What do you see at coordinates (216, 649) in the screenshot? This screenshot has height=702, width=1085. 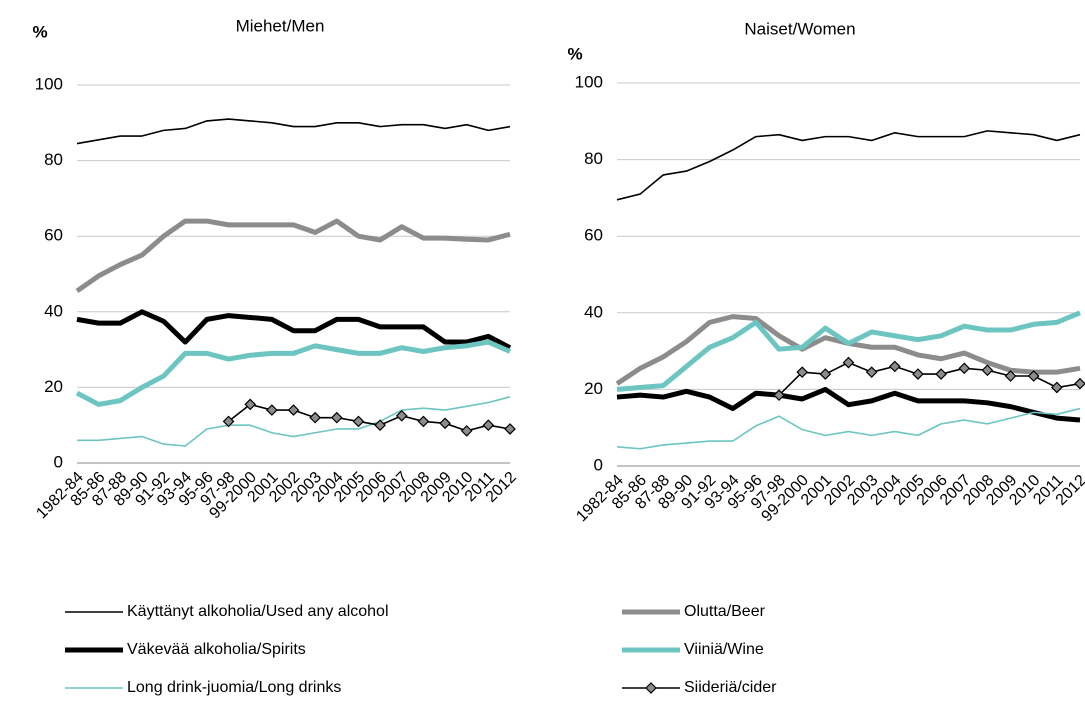 I see `legend-label: Väkevää alkoholia/Spirits` at bounding box center [216, 649].